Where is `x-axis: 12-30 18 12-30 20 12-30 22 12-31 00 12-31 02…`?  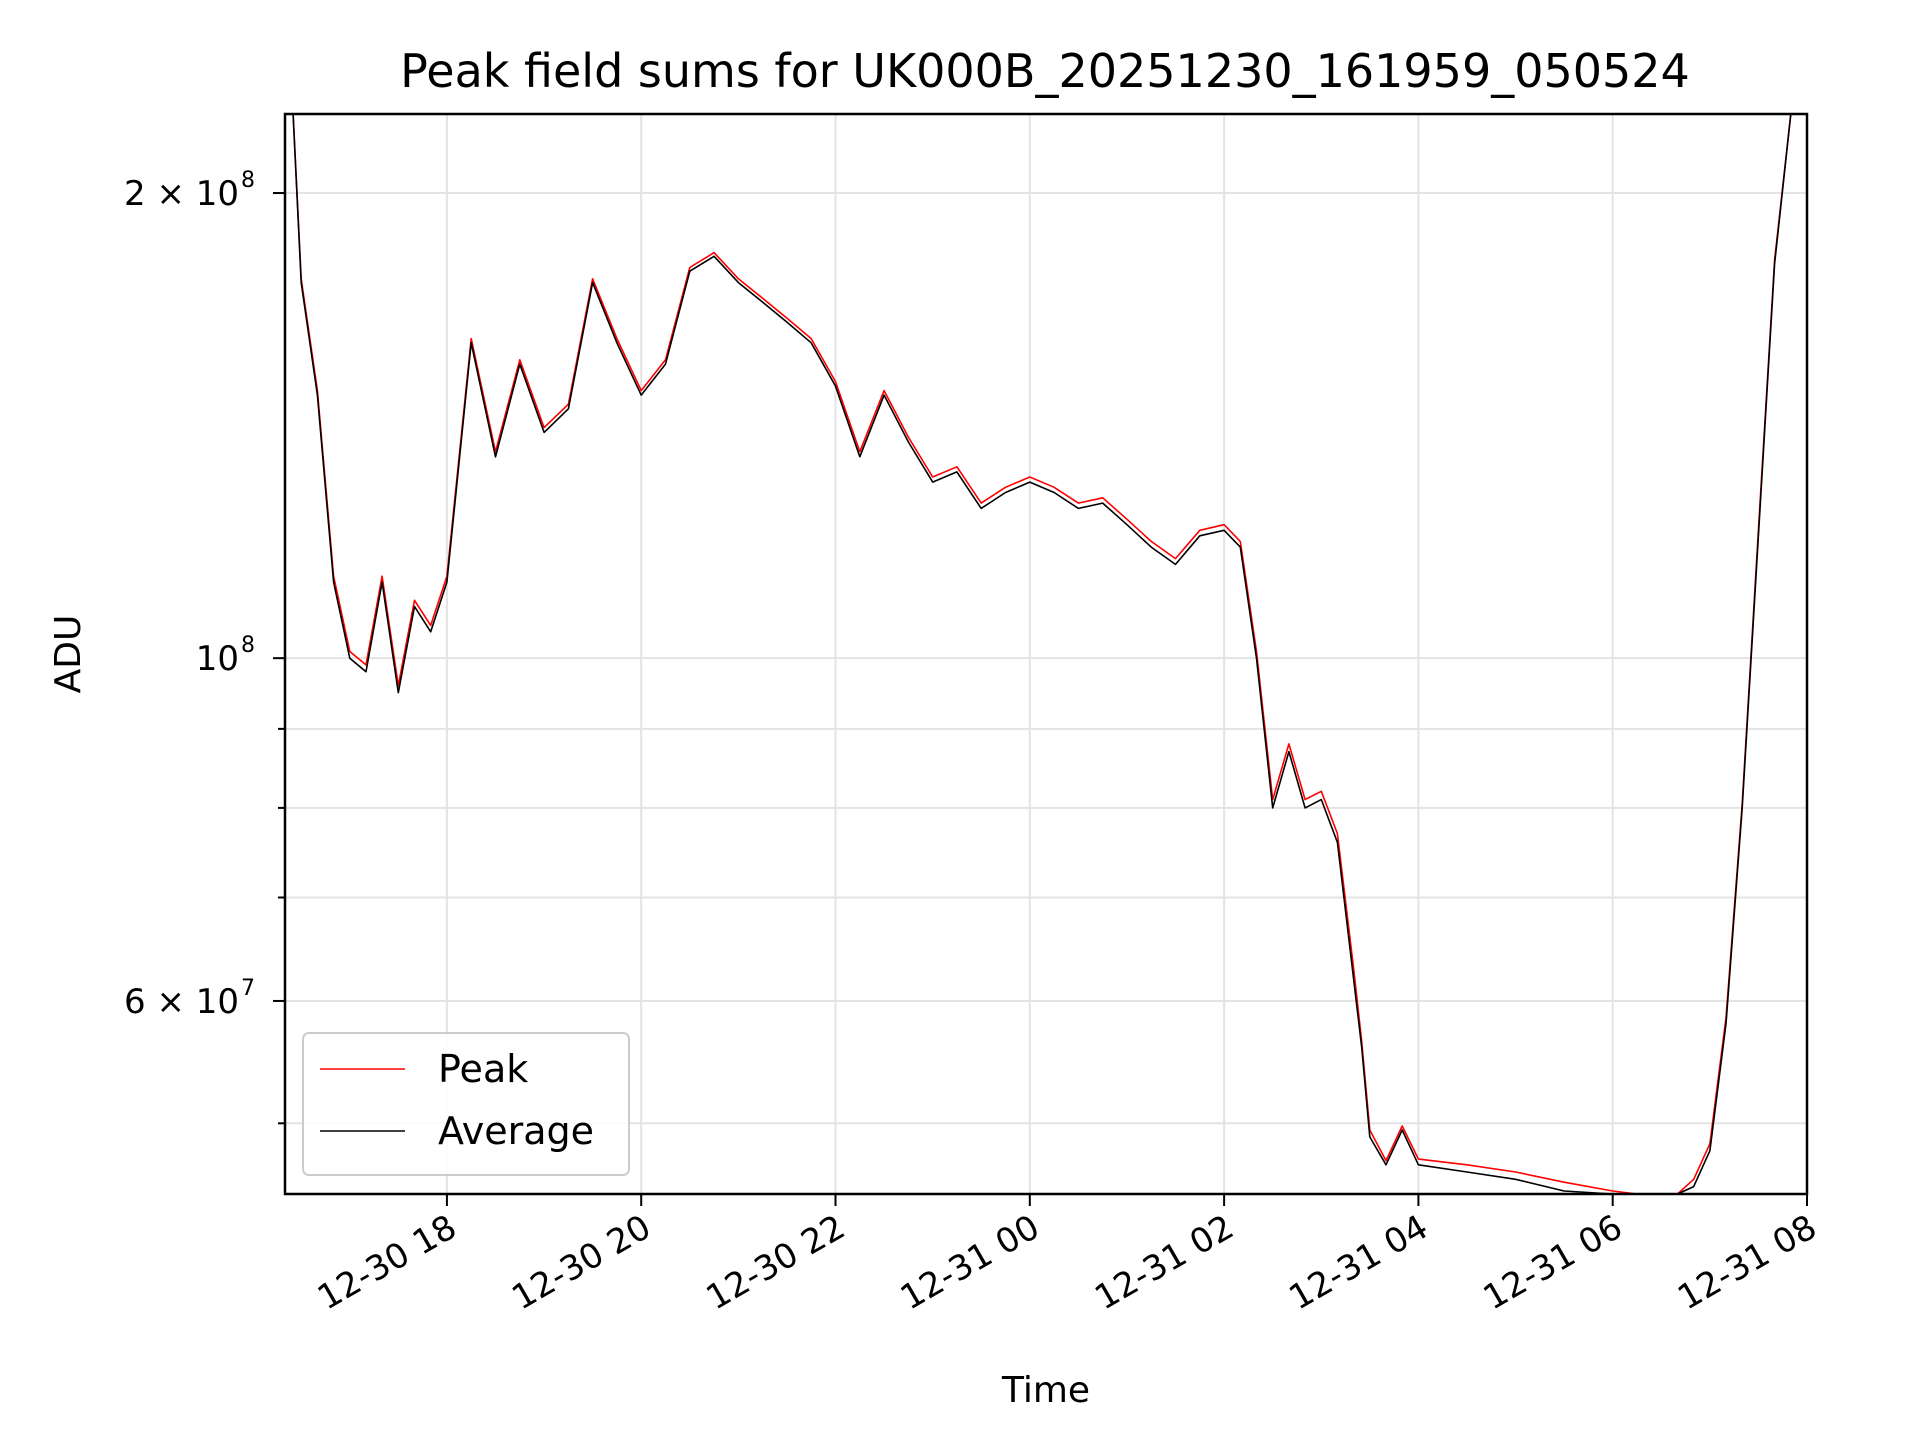
x-axis: 12-30 18 12-30 20 12-30 22 12-31 00 12-31 02… is located at coordinates (1067, 1256).